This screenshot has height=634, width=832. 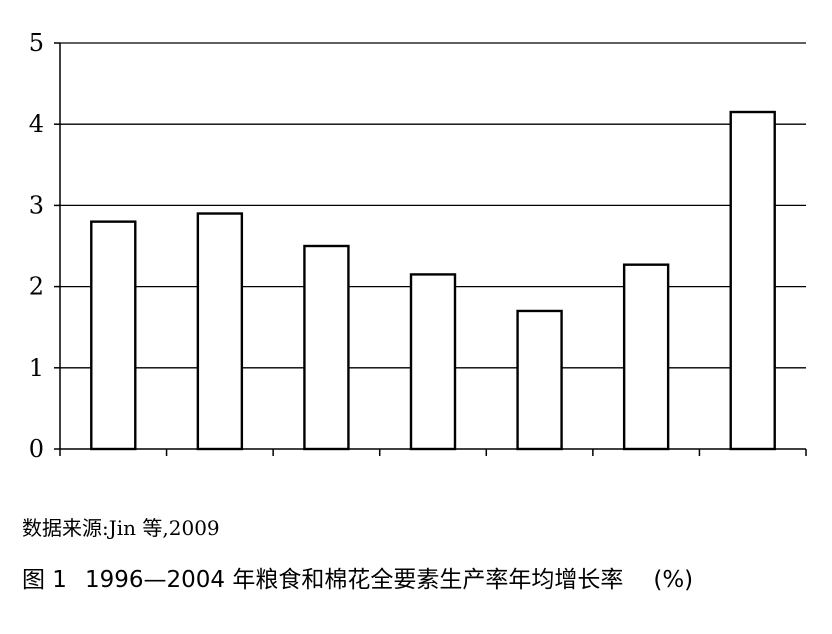 I want to click on bar-晚稻, so click(x=220, y=331).